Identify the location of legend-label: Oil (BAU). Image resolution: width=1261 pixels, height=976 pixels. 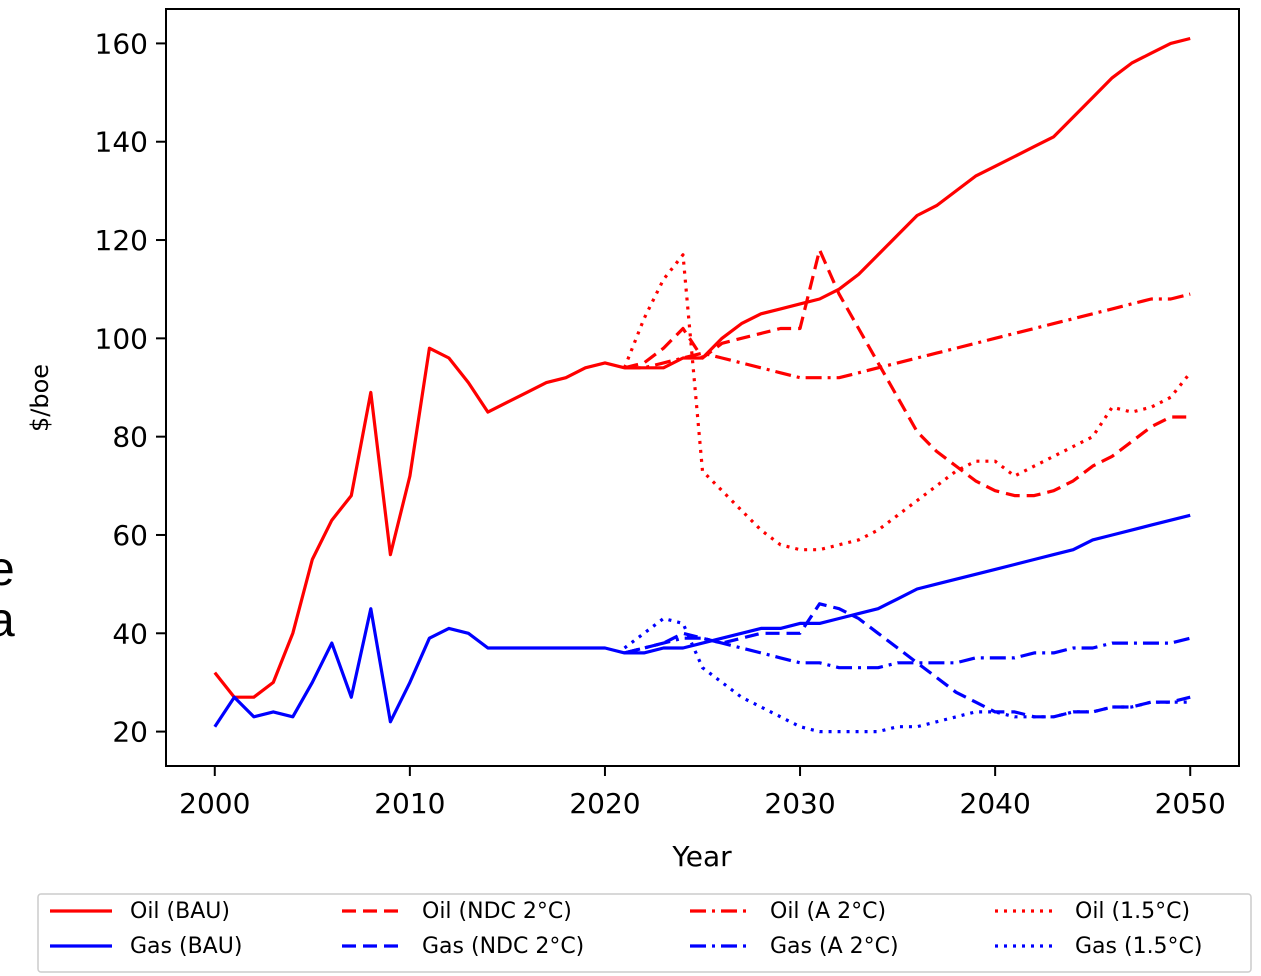
(180, 911).